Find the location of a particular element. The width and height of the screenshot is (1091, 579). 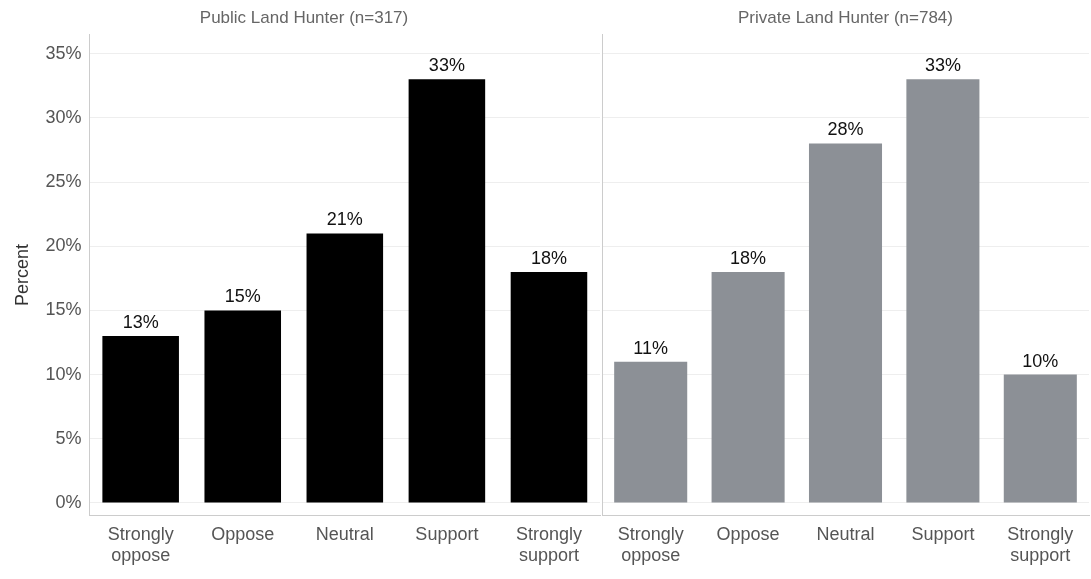

y-tick-label: 20% is located at coordinates (63, 245).